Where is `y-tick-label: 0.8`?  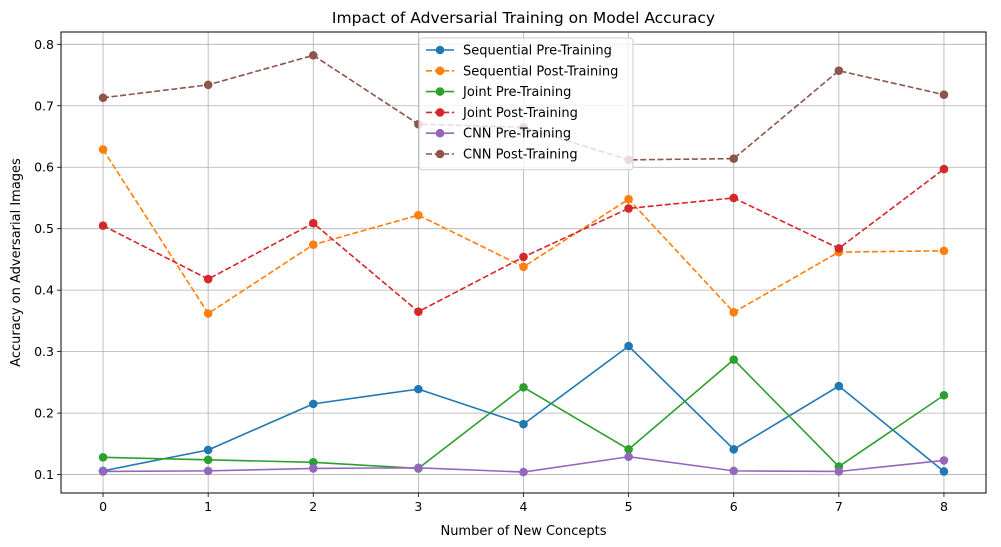
y-tick-label: 0.8 is located at coordinates (44, 44).